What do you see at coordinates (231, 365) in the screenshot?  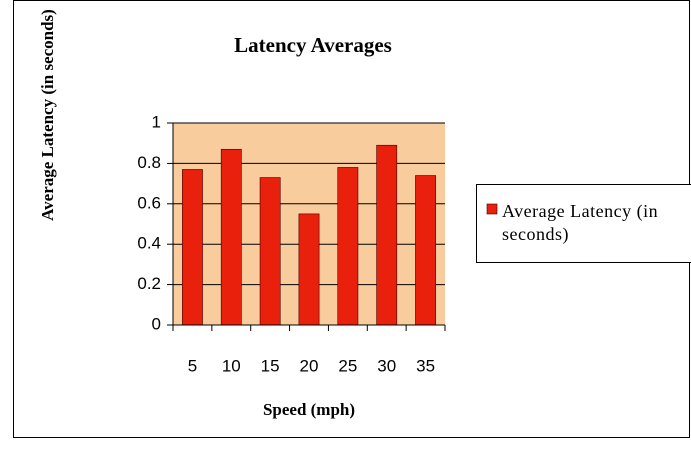 I see `x-tick-label: 10` at bounding box center [231, 365].